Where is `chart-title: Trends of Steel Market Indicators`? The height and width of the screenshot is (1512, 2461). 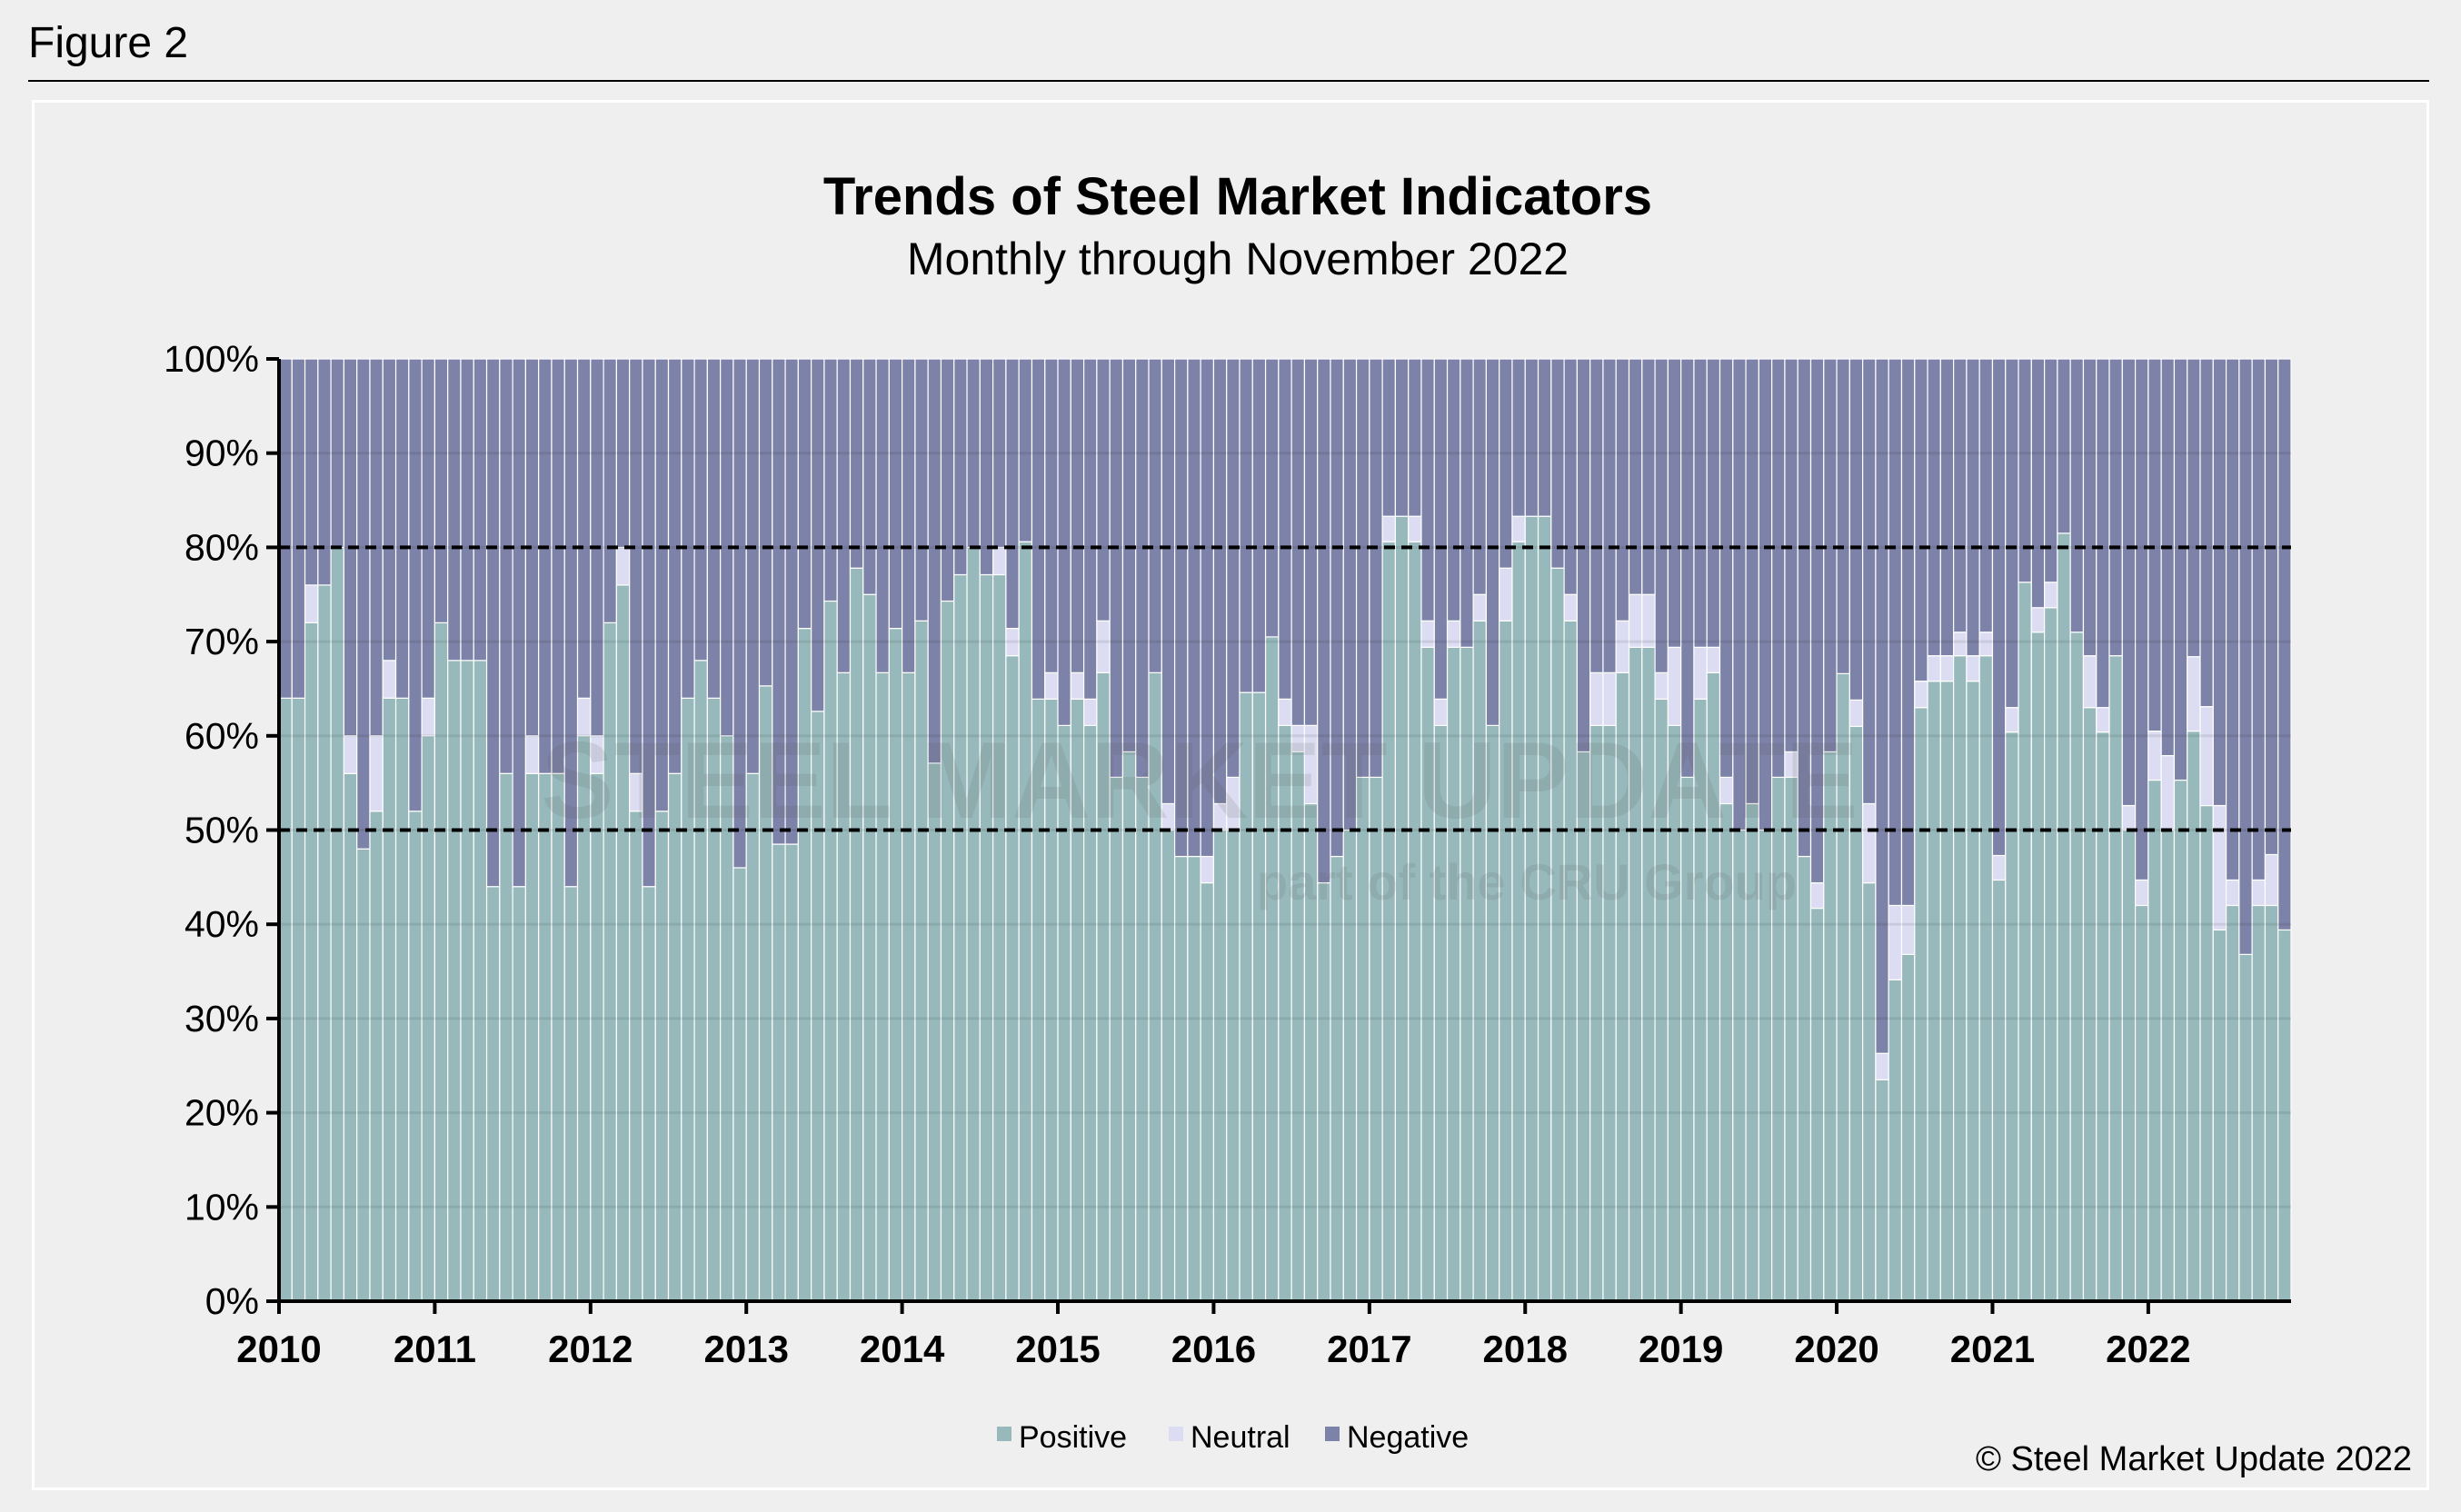 chart-title: Trends of Steel Market Indicators is located at coordinates (1237, 196).